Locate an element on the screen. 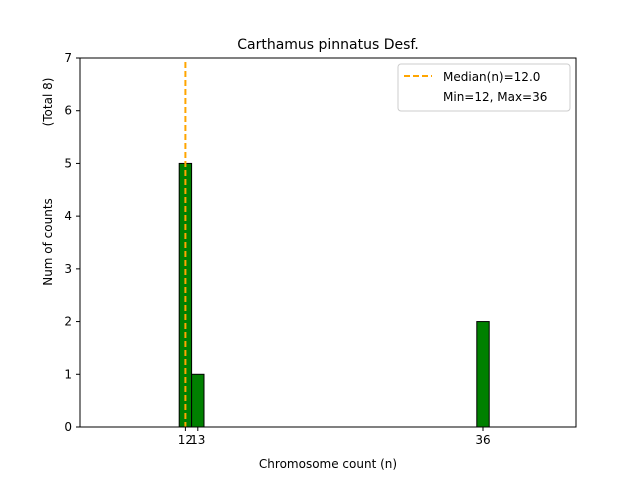  x-axis-label: Chromosome count (n) is located at coordinates (328, 464).